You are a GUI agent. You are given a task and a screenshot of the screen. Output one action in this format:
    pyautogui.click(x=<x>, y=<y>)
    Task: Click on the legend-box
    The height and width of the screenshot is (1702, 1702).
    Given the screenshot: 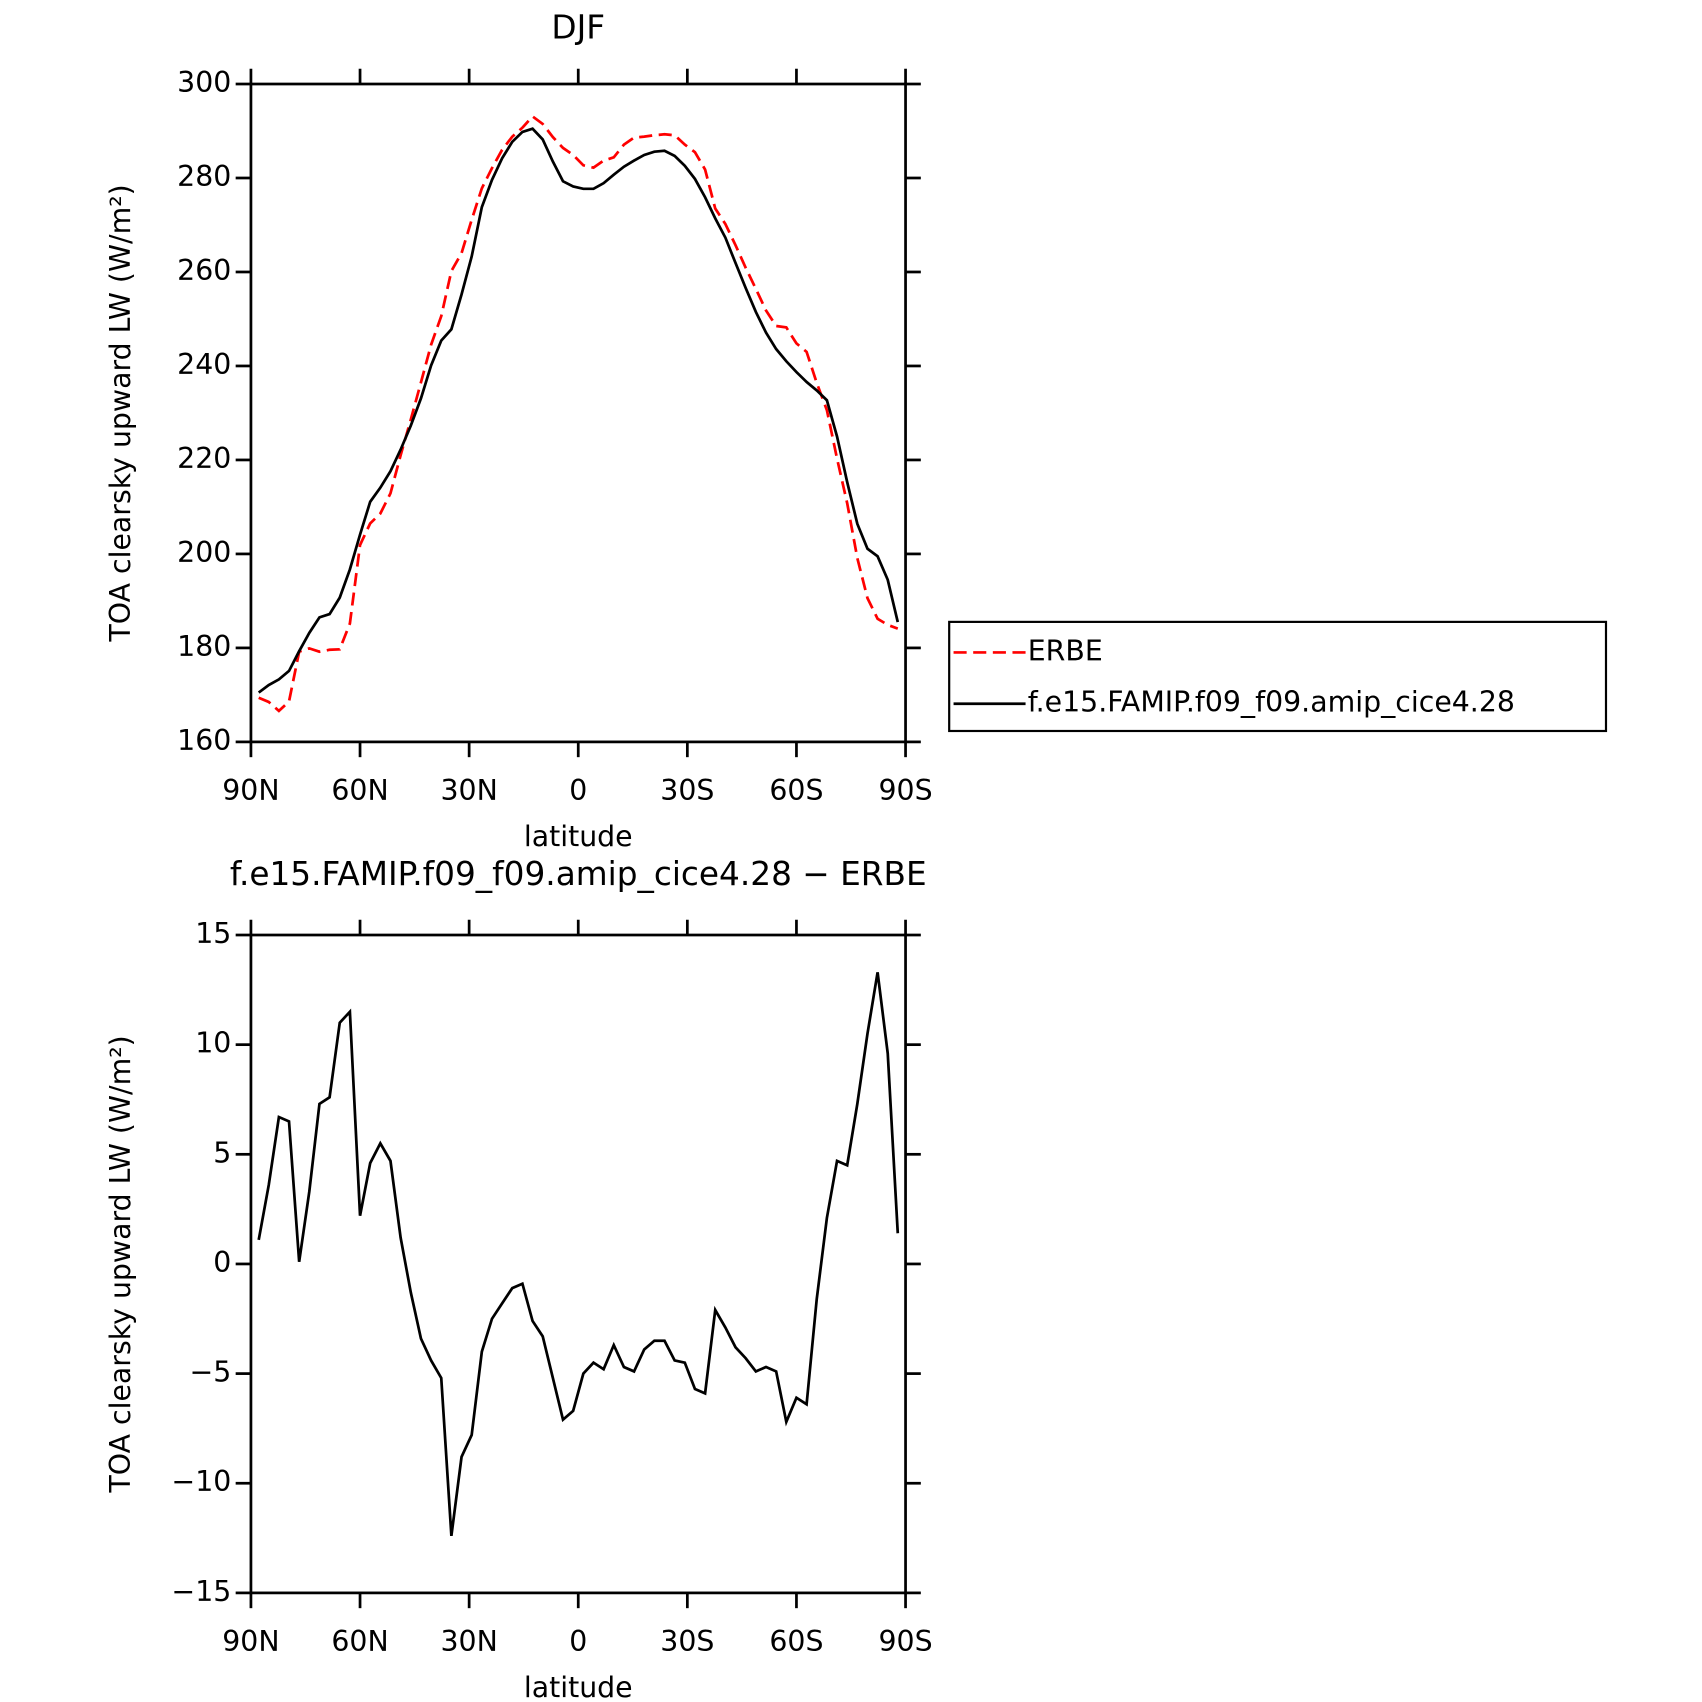 What is the action you would take?
    pyautogui.click(x=1278, y=676)
    